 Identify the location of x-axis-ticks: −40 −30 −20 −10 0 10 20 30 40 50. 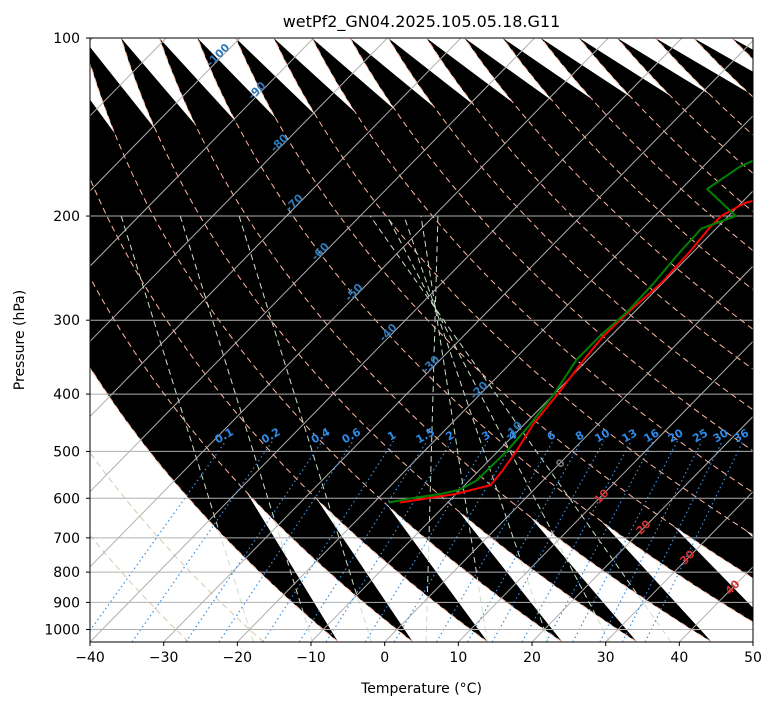
(418, 654).